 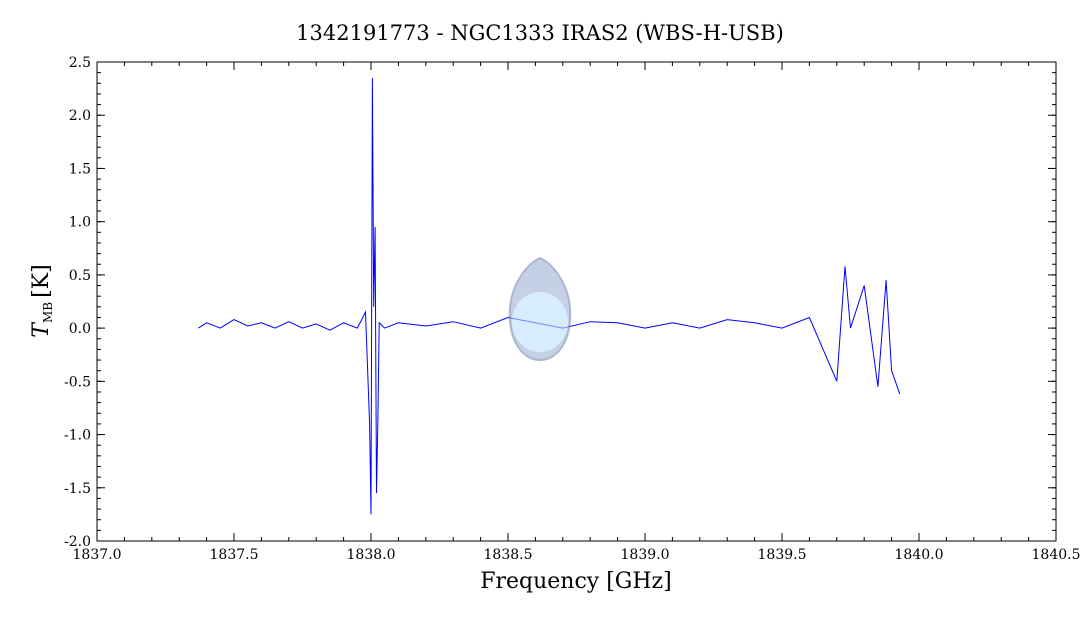 I want to click on x-tick-label: 1840.5, so click(x=1056, y=555).